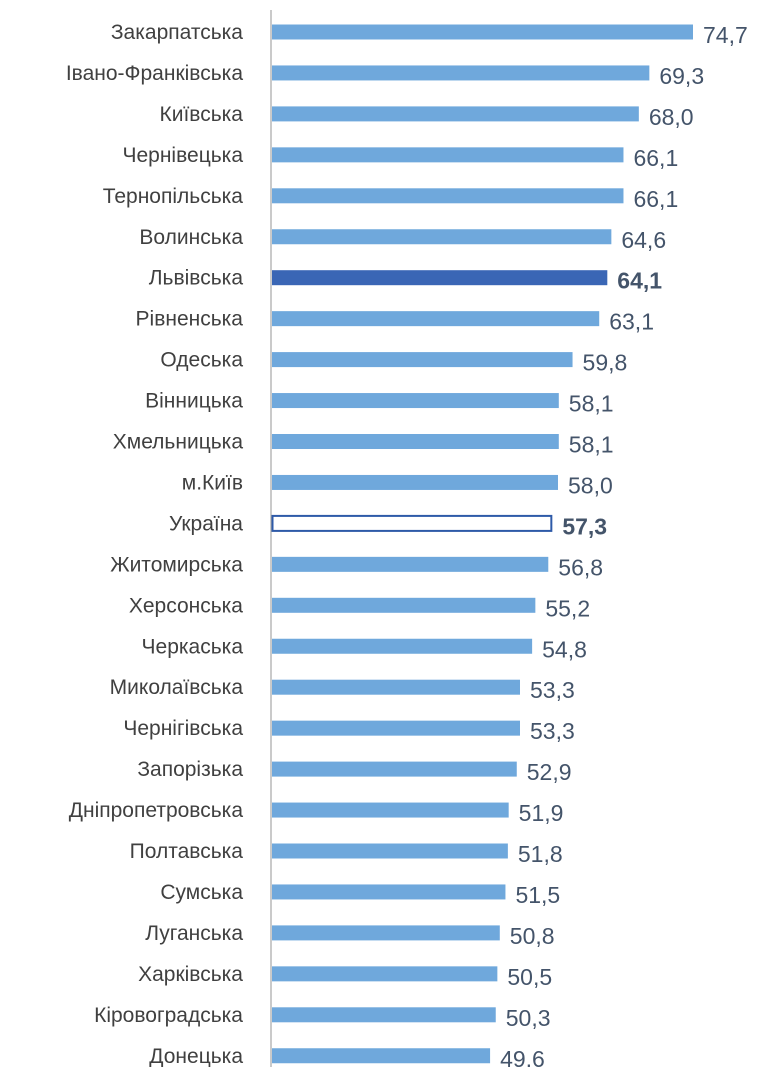  Describe the element at coordinates (194, 401) in the screenshot. I see `category-label: Вінницька` at that location.